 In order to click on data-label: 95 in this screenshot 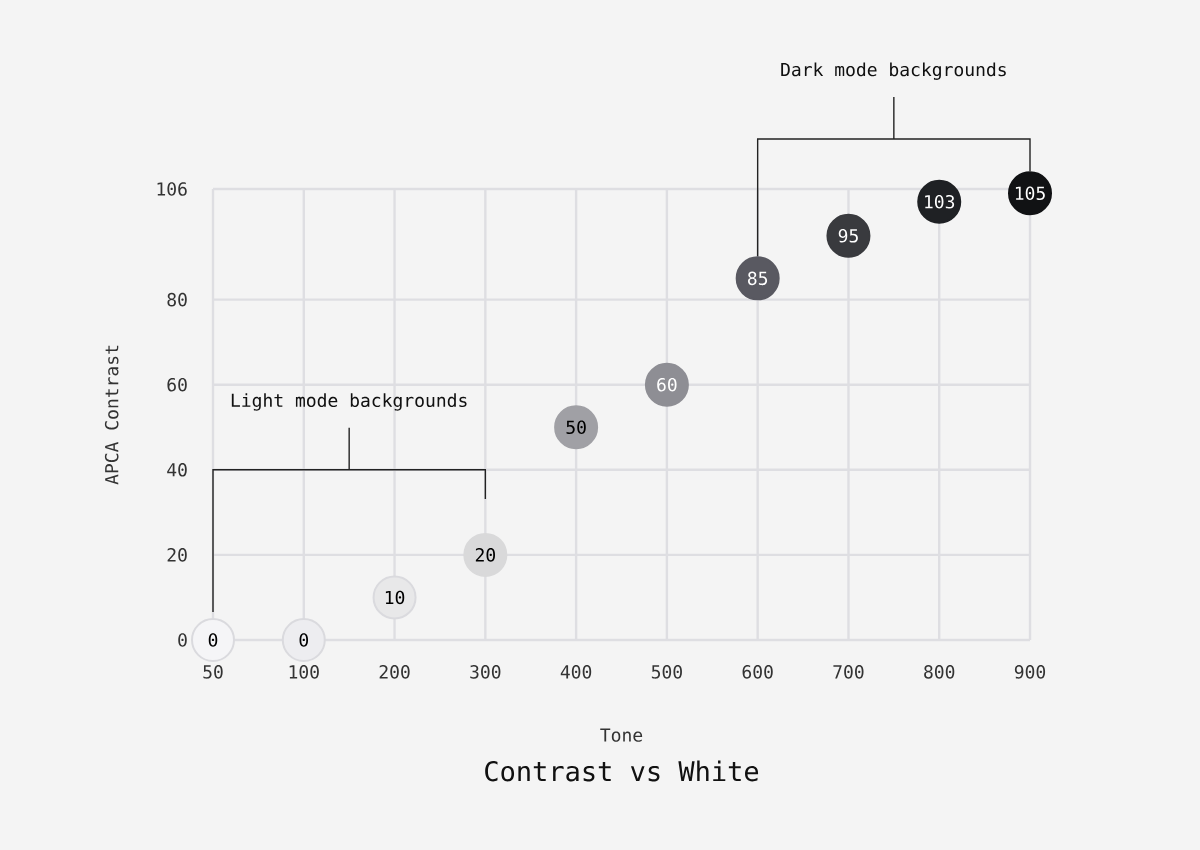, I will do `click(848, 235)`.